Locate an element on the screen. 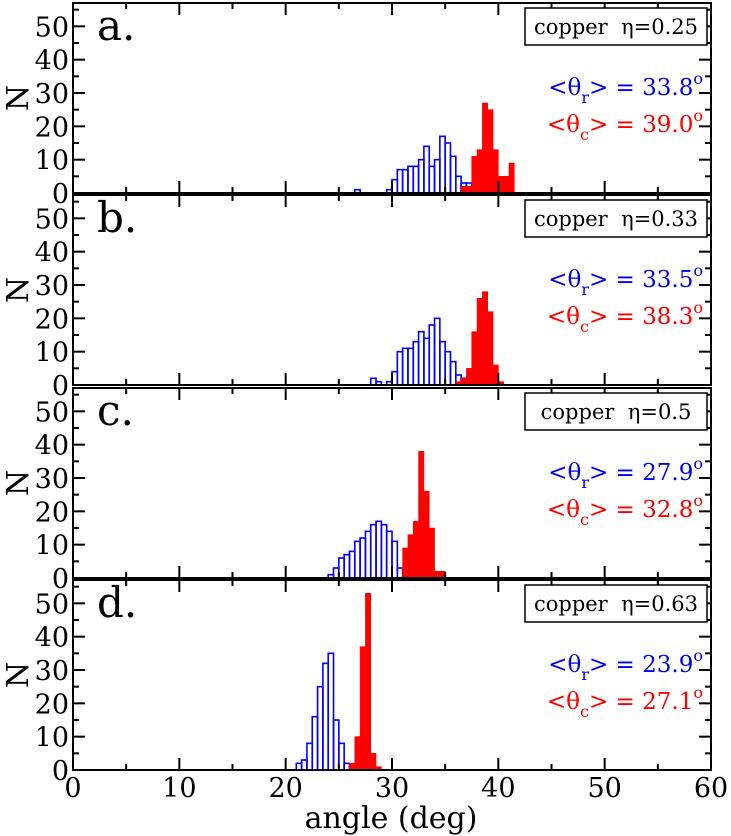  annotation-value: > = 27.9 is located at coordinates (641, 473).